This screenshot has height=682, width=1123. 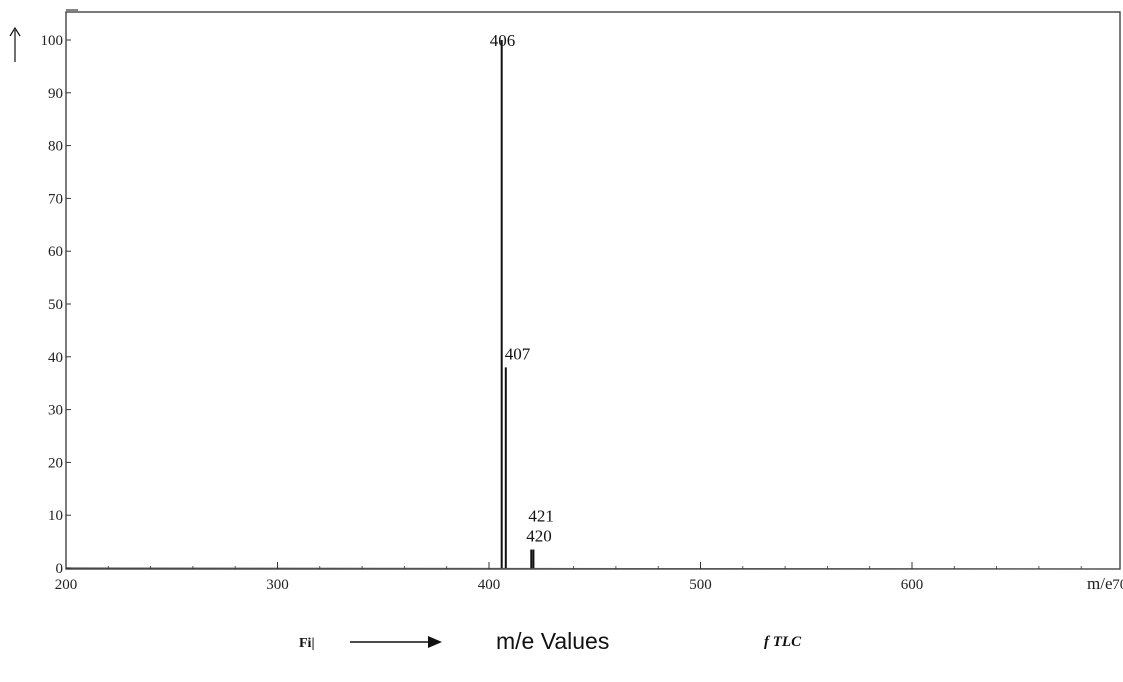 What do you see at coordinates (52, 41) in the screenshot?
I see `y-tick-label: 100` at bounding box center [52, 41].